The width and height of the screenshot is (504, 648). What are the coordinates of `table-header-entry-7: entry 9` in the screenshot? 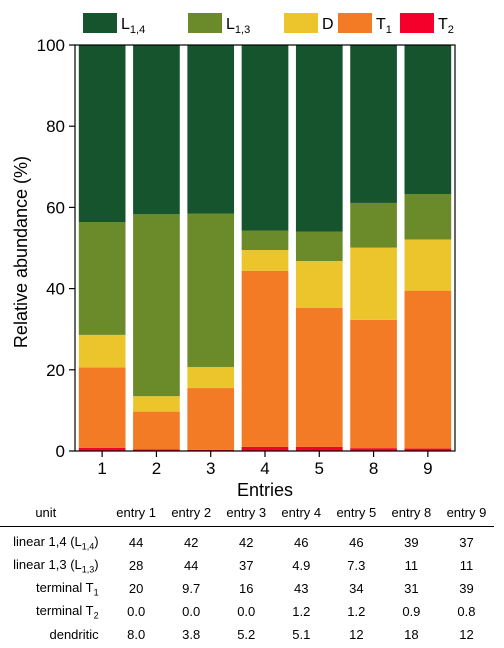 It's located at (466, 512).